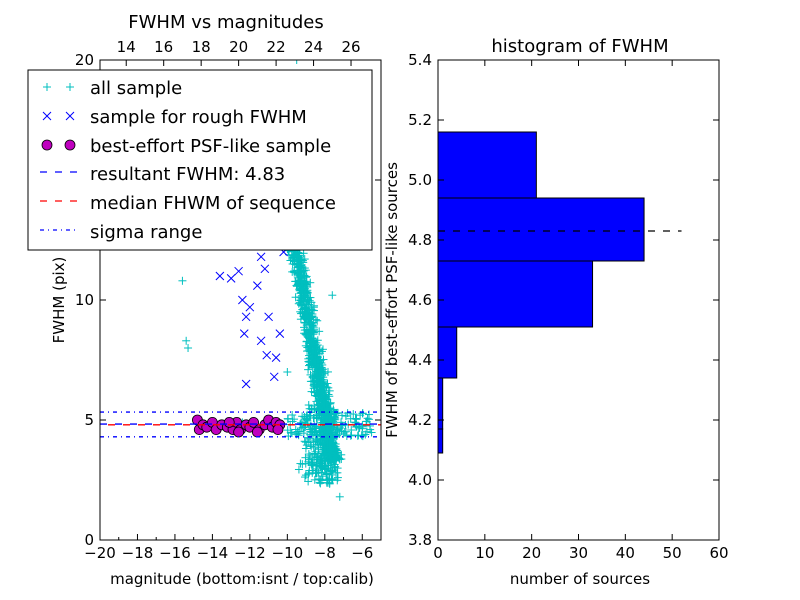 The height and width of the screenshot is (600, 800). I want to click on legend-label: all sample, so click(136, 88).